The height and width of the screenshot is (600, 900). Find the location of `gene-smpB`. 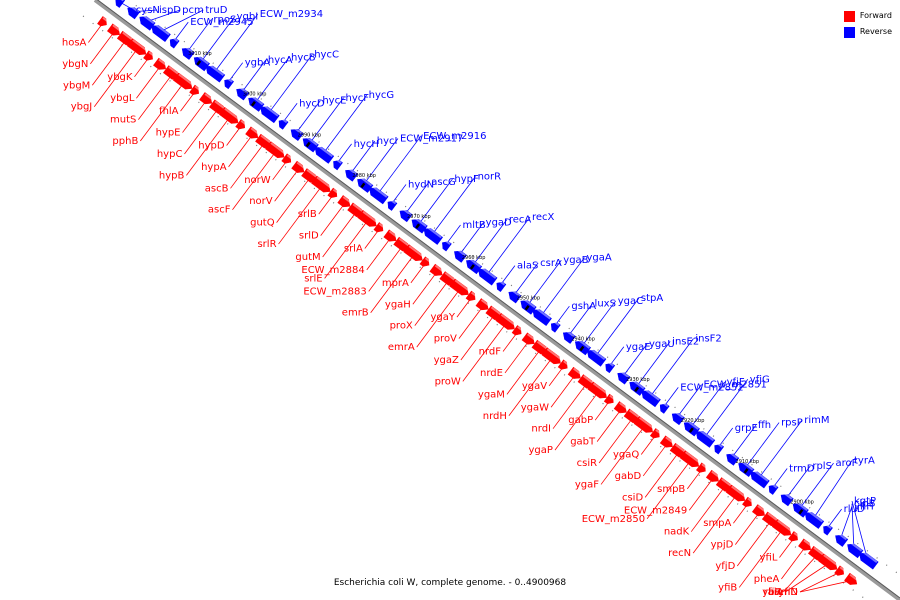

gene-smpB is located at coordinates (702, 467).